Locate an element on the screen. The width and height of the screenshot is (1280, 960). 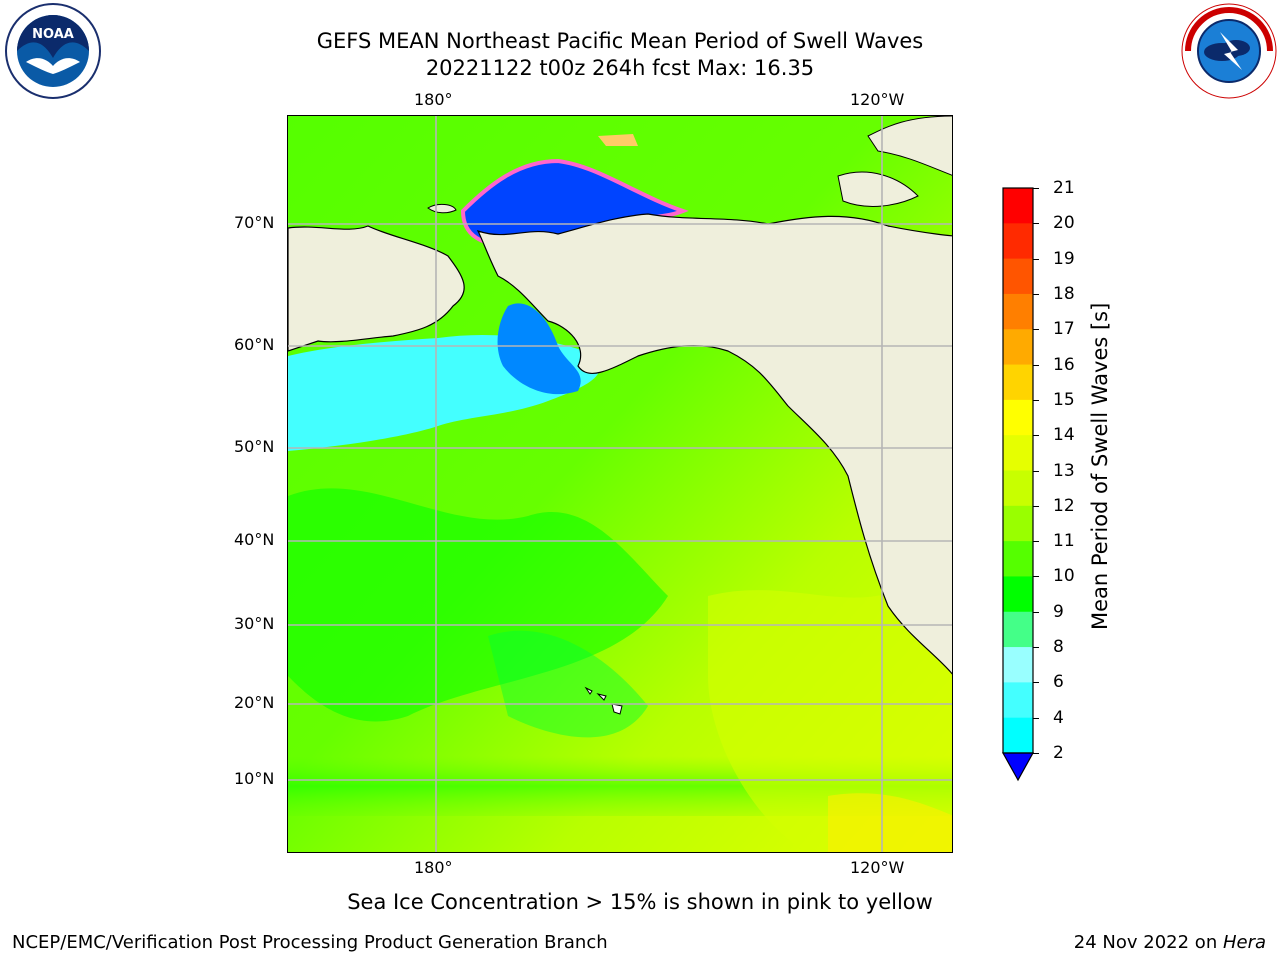
land-hawaii is located at coordinates (603, 700).